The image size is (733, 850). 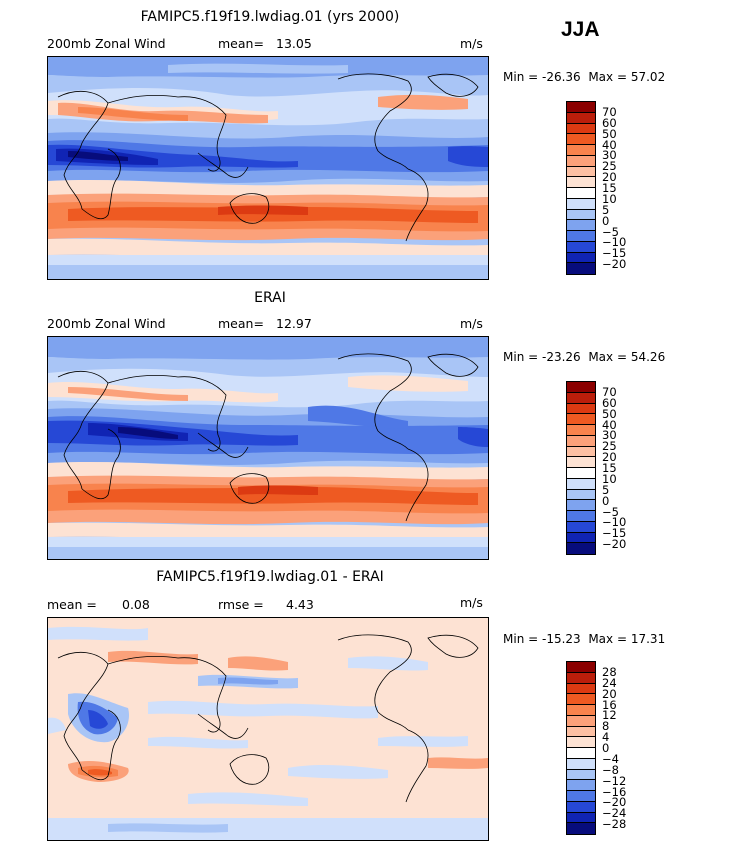 I want to click on panel2-mean-label: mean=, so click(x=241, y=323).